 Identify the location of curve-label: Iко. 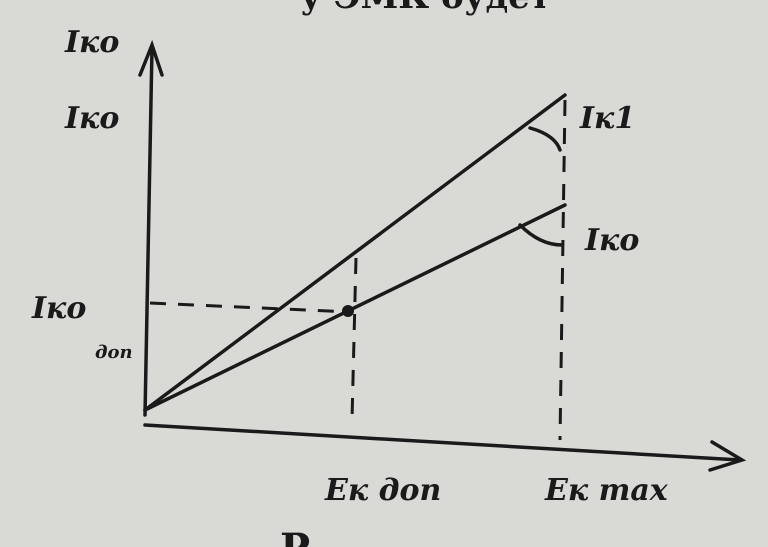
(611, 240).